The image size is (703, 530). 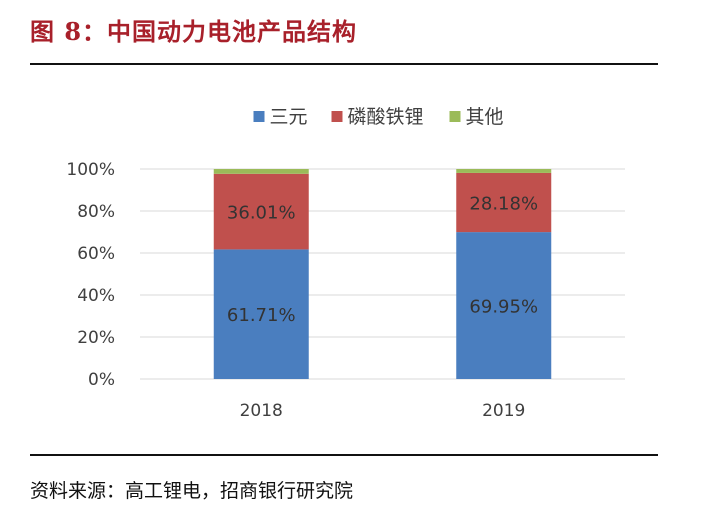 What do you see at coordinates (261, 411) in the screenshot?
I see `x-tick-label: 2018` at bounding box center [261, 411].